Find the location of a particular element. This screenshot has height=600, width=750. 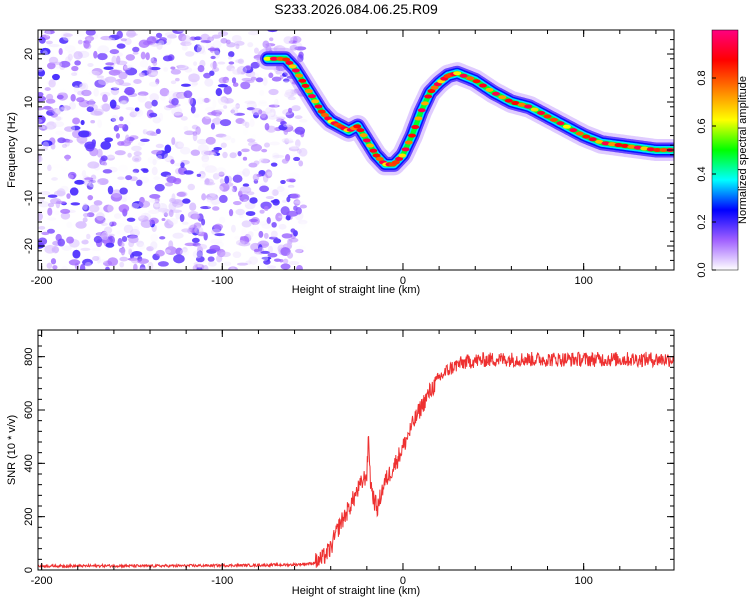

spectrogram-x-axis-title: Height of straight line (km) is located at coordinates (356, 290).